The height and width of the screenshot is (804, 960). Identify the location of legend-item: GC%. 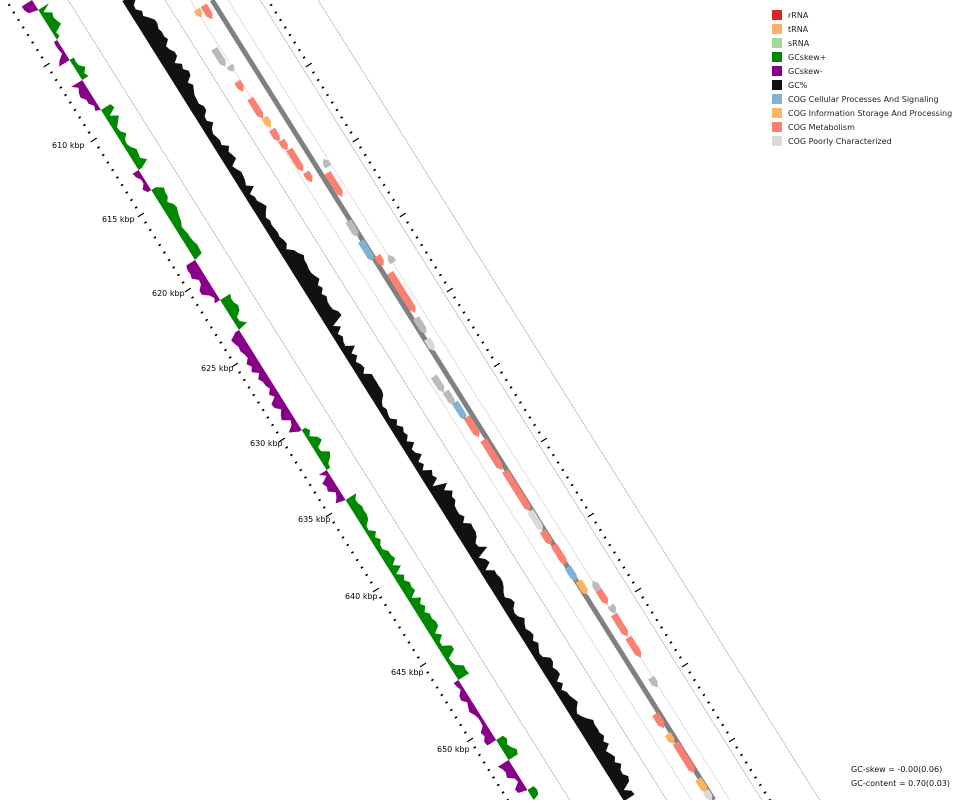
(862, 85).